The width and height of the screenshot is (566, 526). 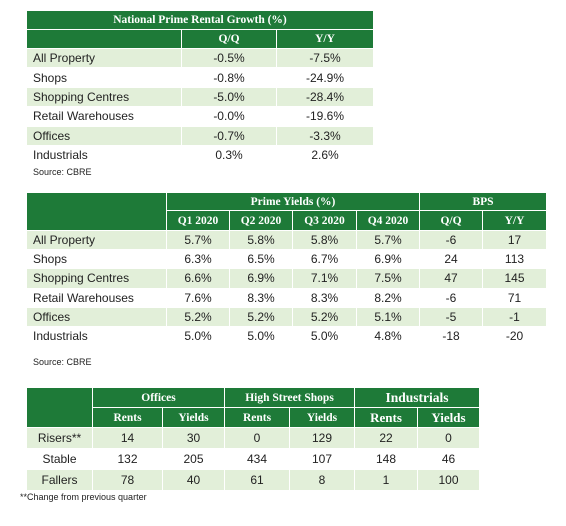 I want to click on cell-value: 17, so click(x=515, y=241).